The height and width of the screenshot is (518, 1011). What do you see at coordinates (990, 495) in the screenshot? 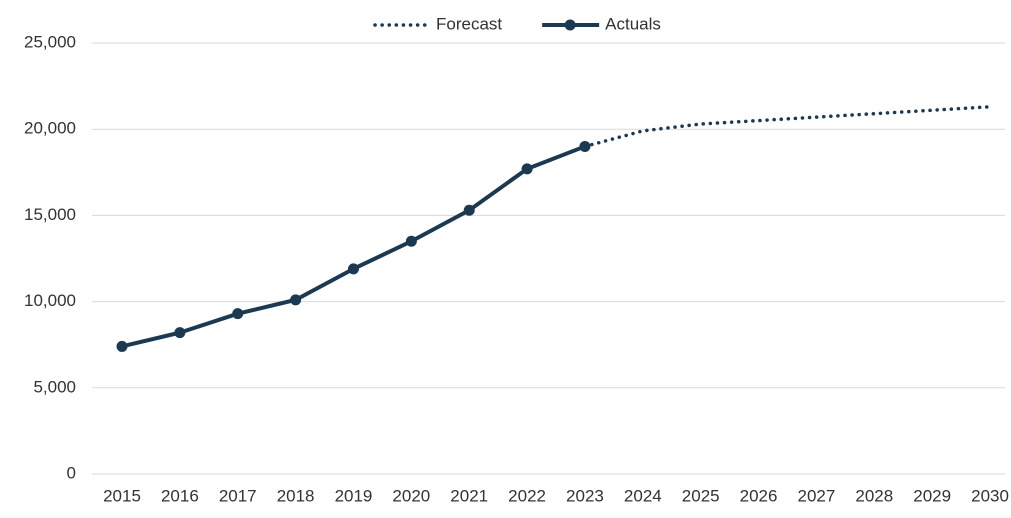
I see `x-tick-label: 2030` at bounding box center [990, 495].